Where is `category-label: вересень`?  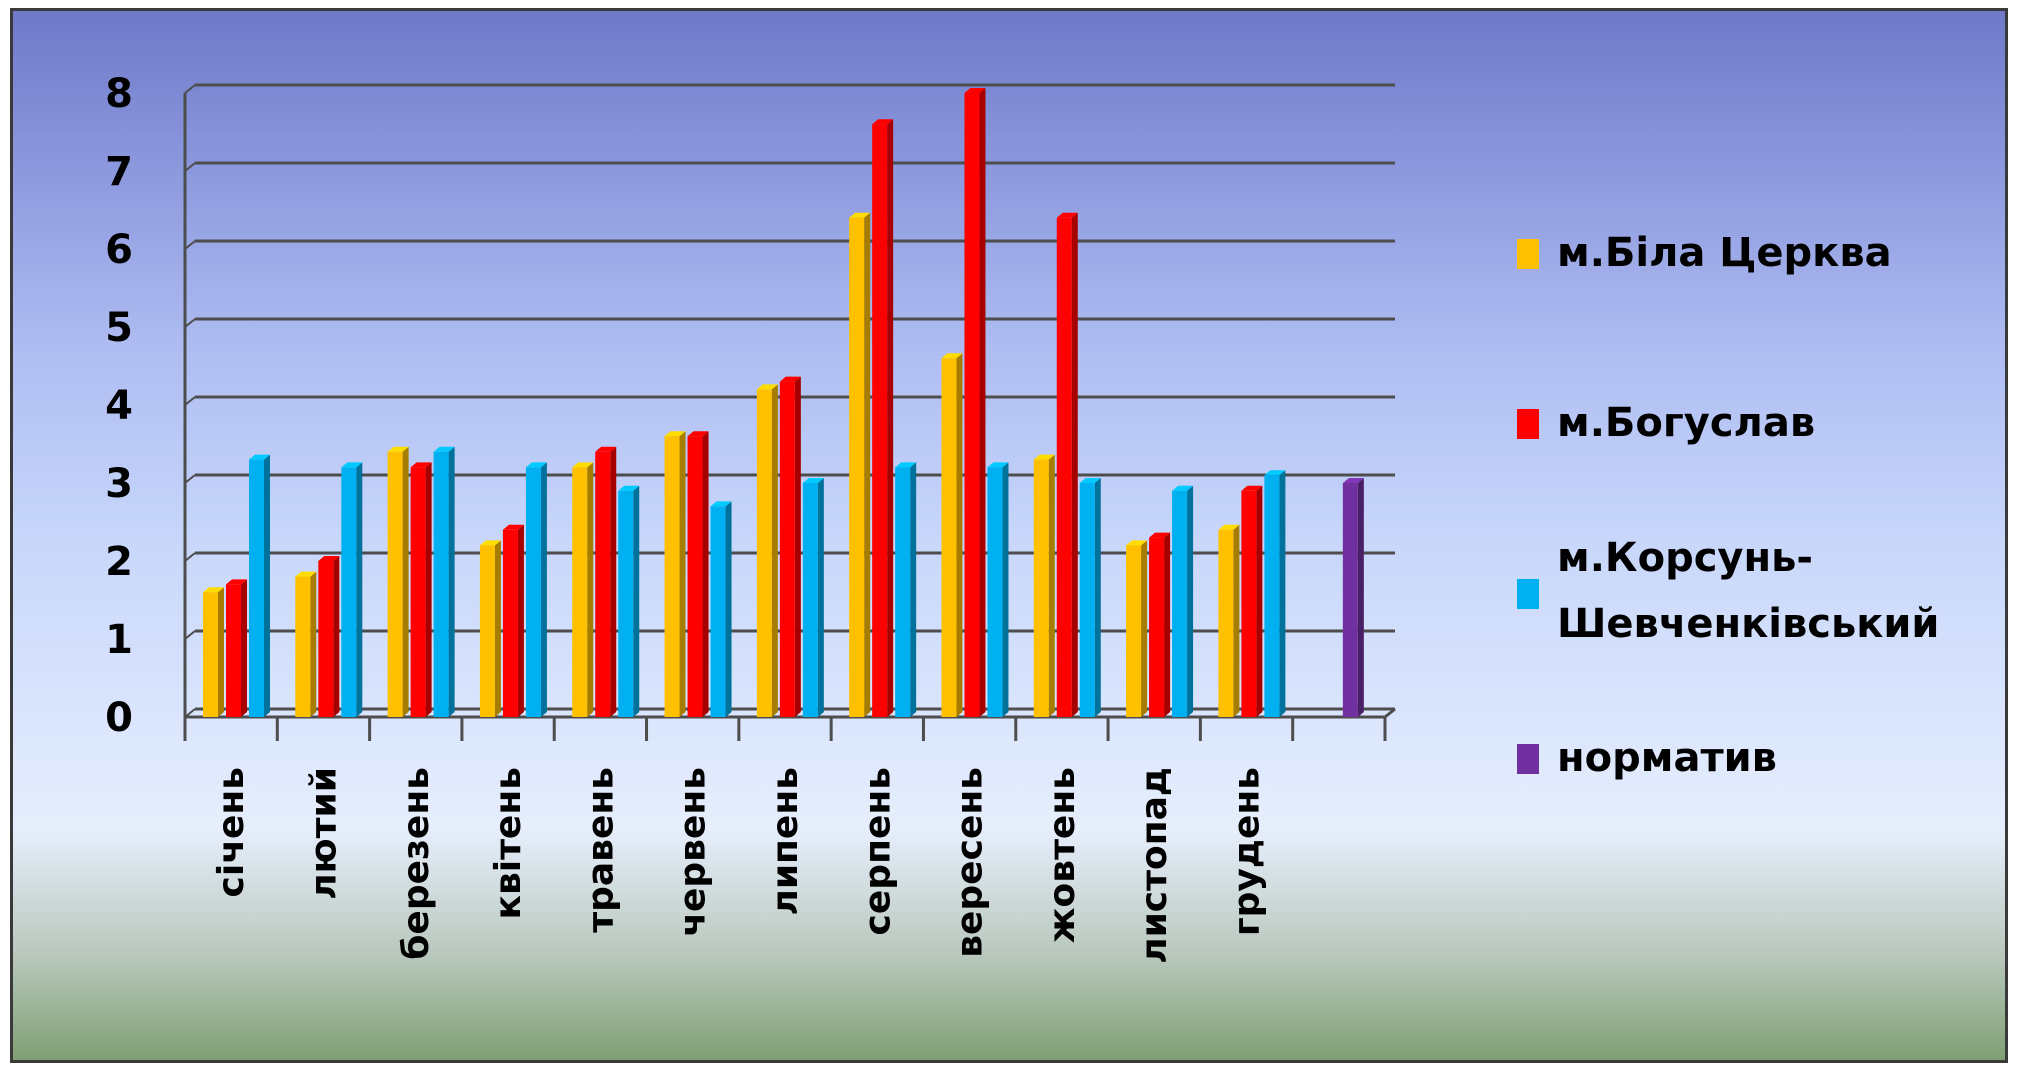 category-label: вересень is located at coordinates (970, 862).